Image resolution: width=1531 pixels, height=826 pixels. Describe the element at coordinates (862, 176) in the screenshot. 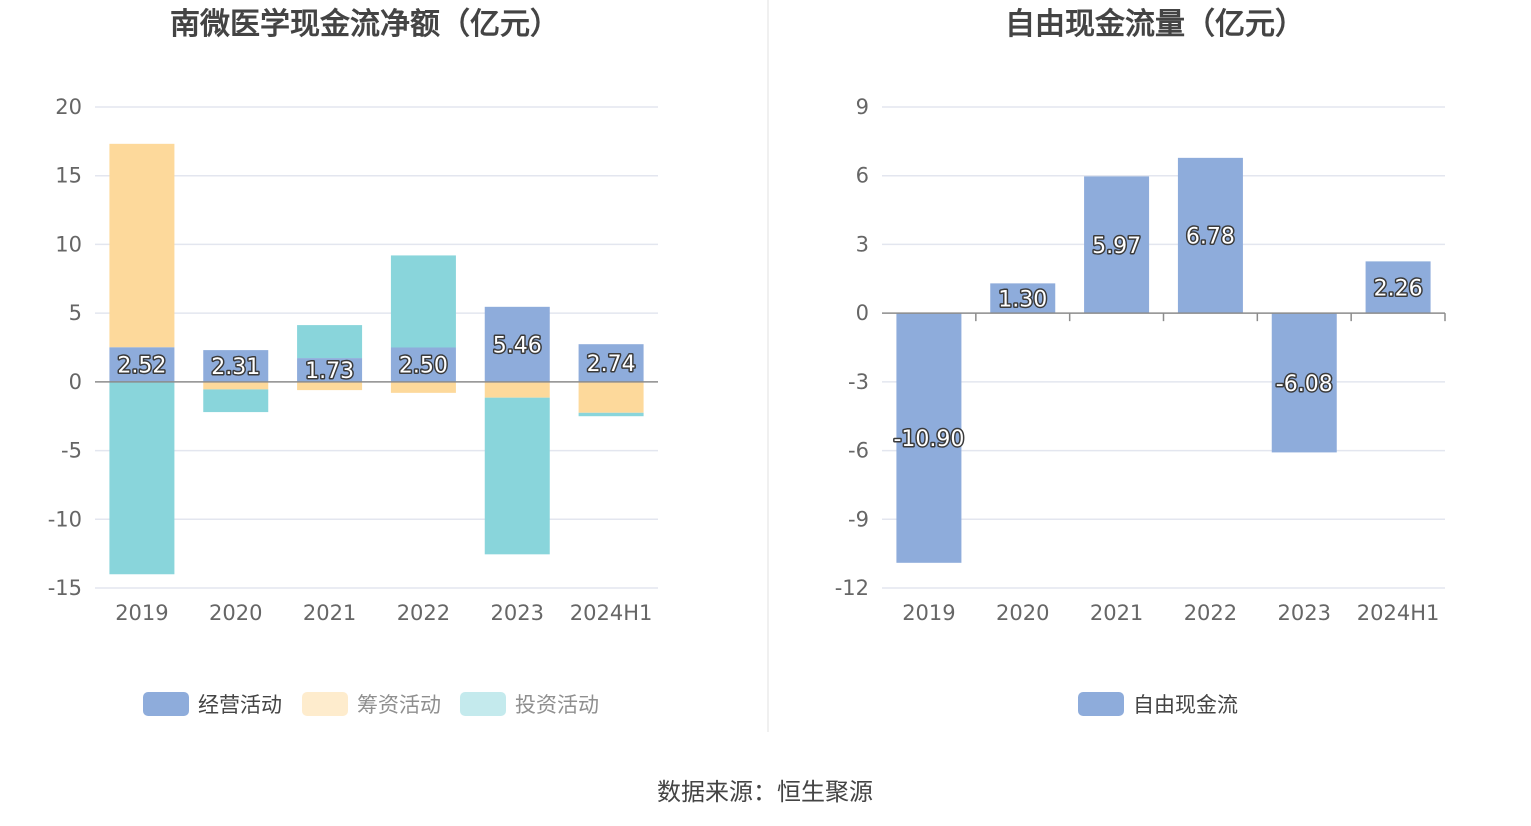

I see `y-tick-label: 6` at that location.